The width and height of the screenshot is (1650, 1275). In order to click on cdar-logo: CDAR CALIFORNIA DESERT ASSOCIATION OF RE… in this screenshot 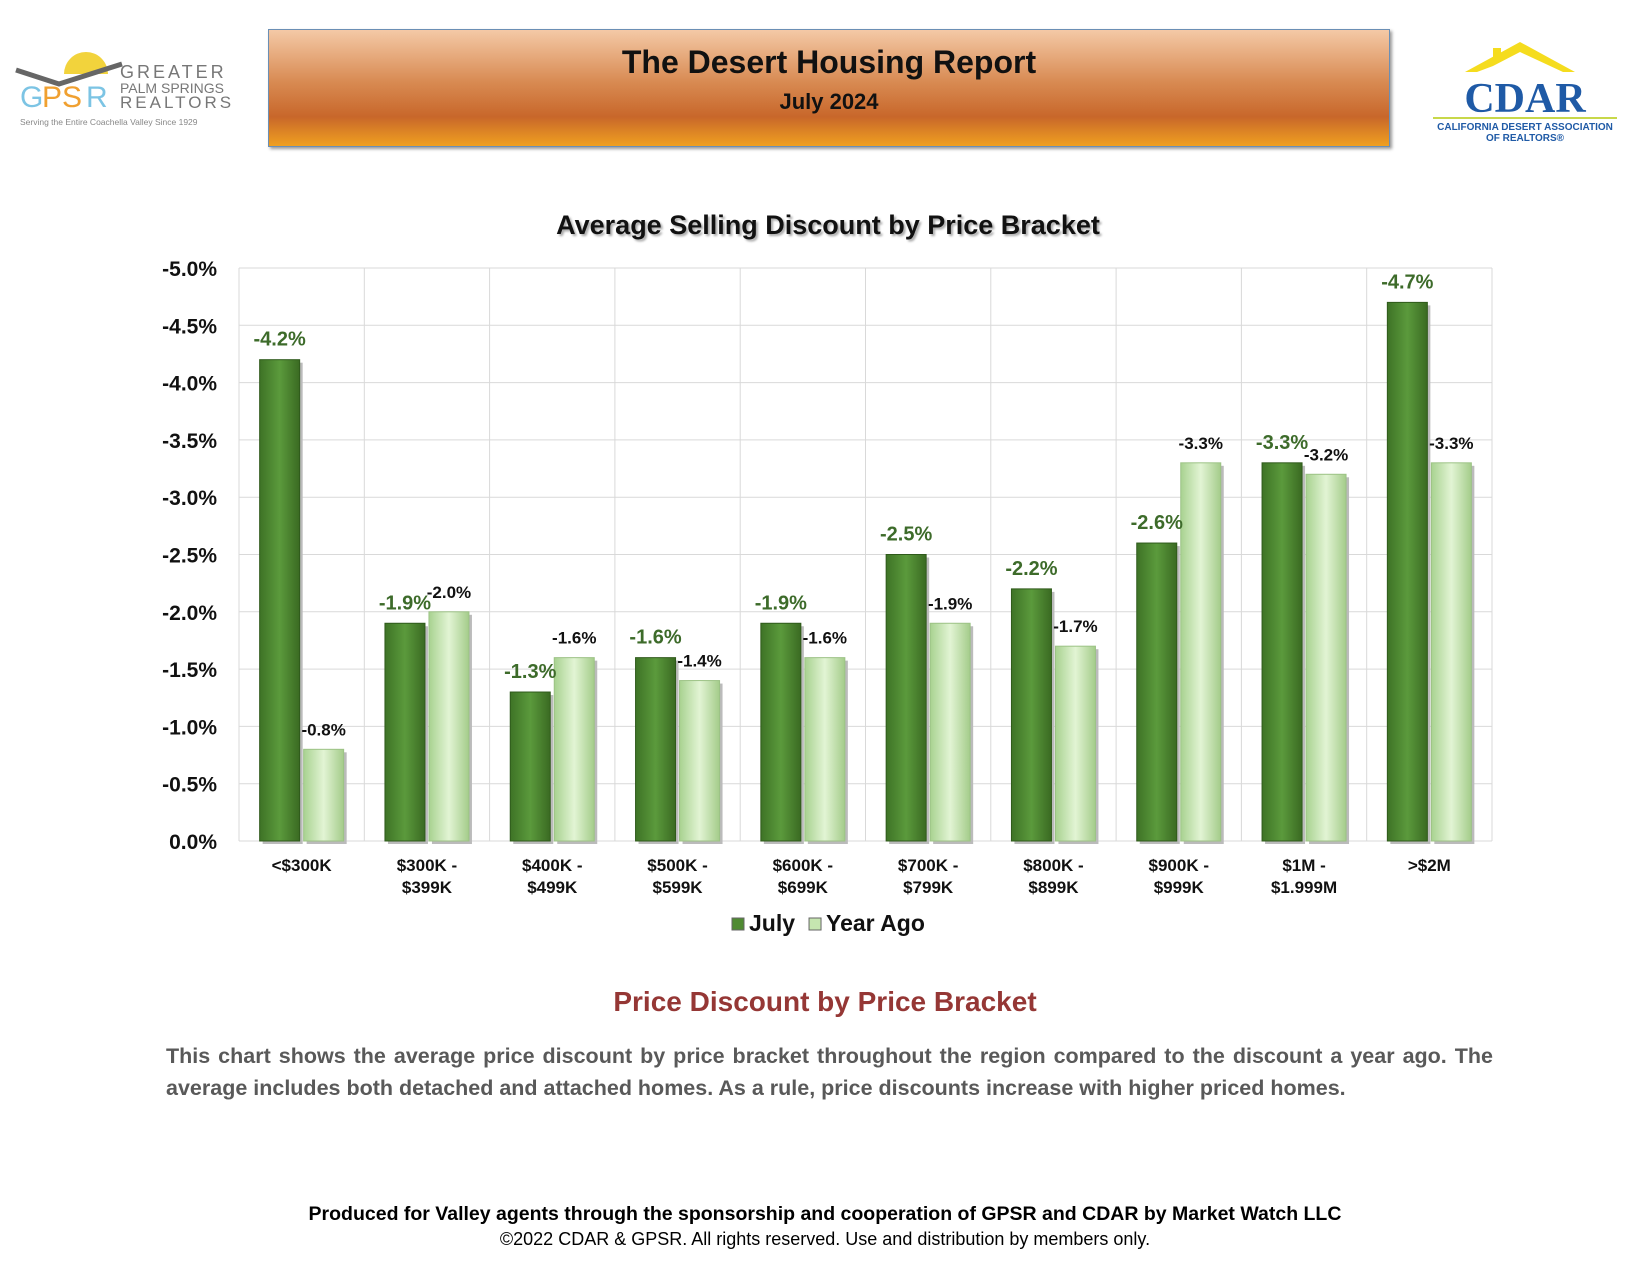, I will do `click(1525, 92)`.